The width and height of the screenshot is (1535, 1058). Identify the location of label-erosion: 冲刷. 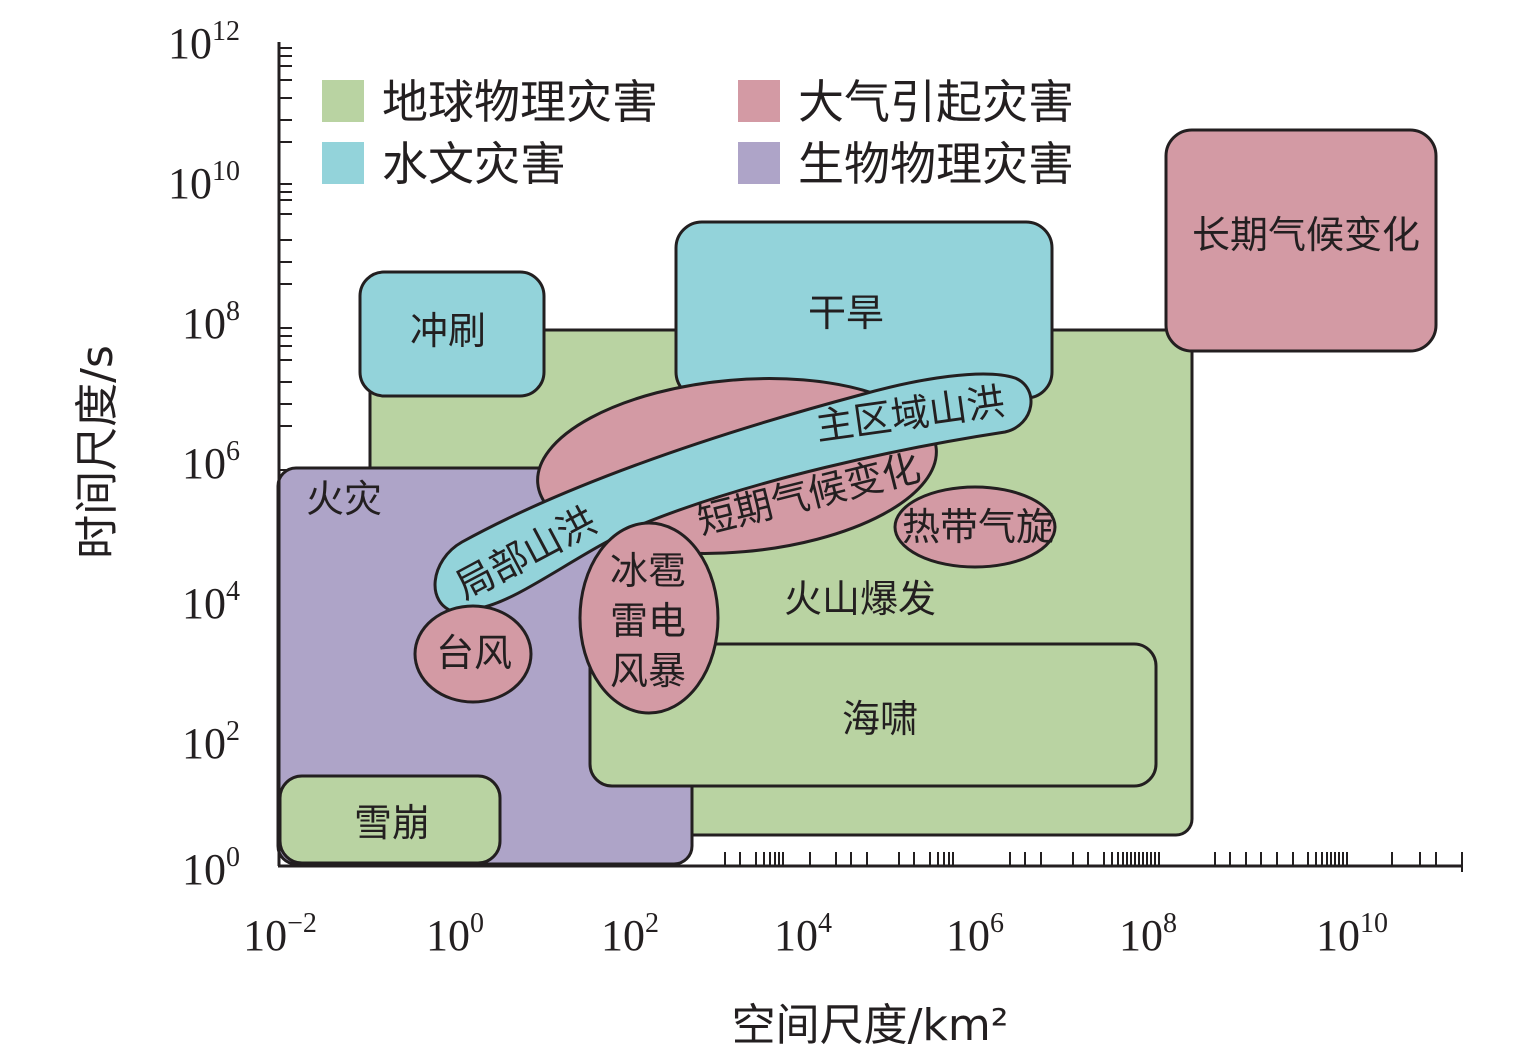
(448, 331).